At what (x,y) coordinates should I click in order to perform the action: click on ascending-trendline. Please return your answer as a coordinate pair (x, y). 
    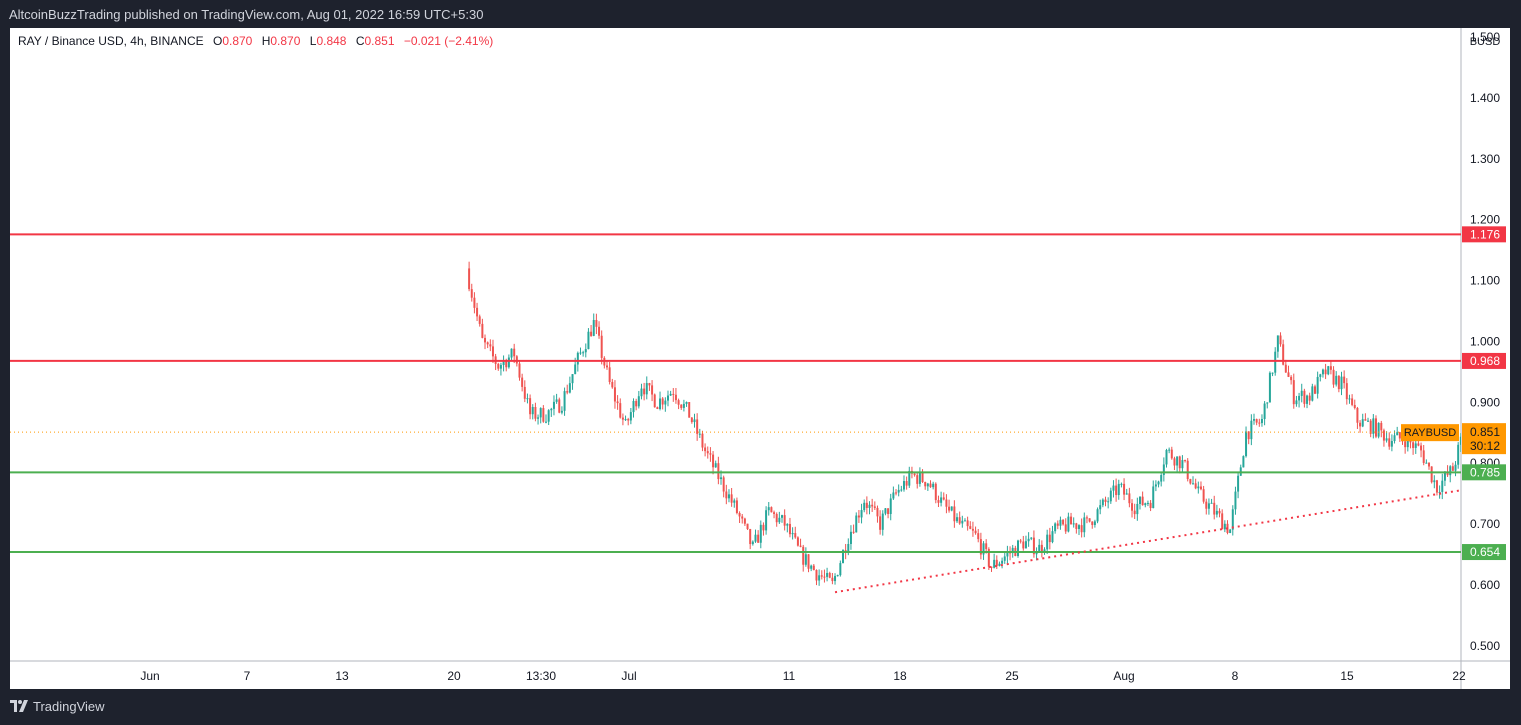
    Looking at the image, I should click on (1177, 513).